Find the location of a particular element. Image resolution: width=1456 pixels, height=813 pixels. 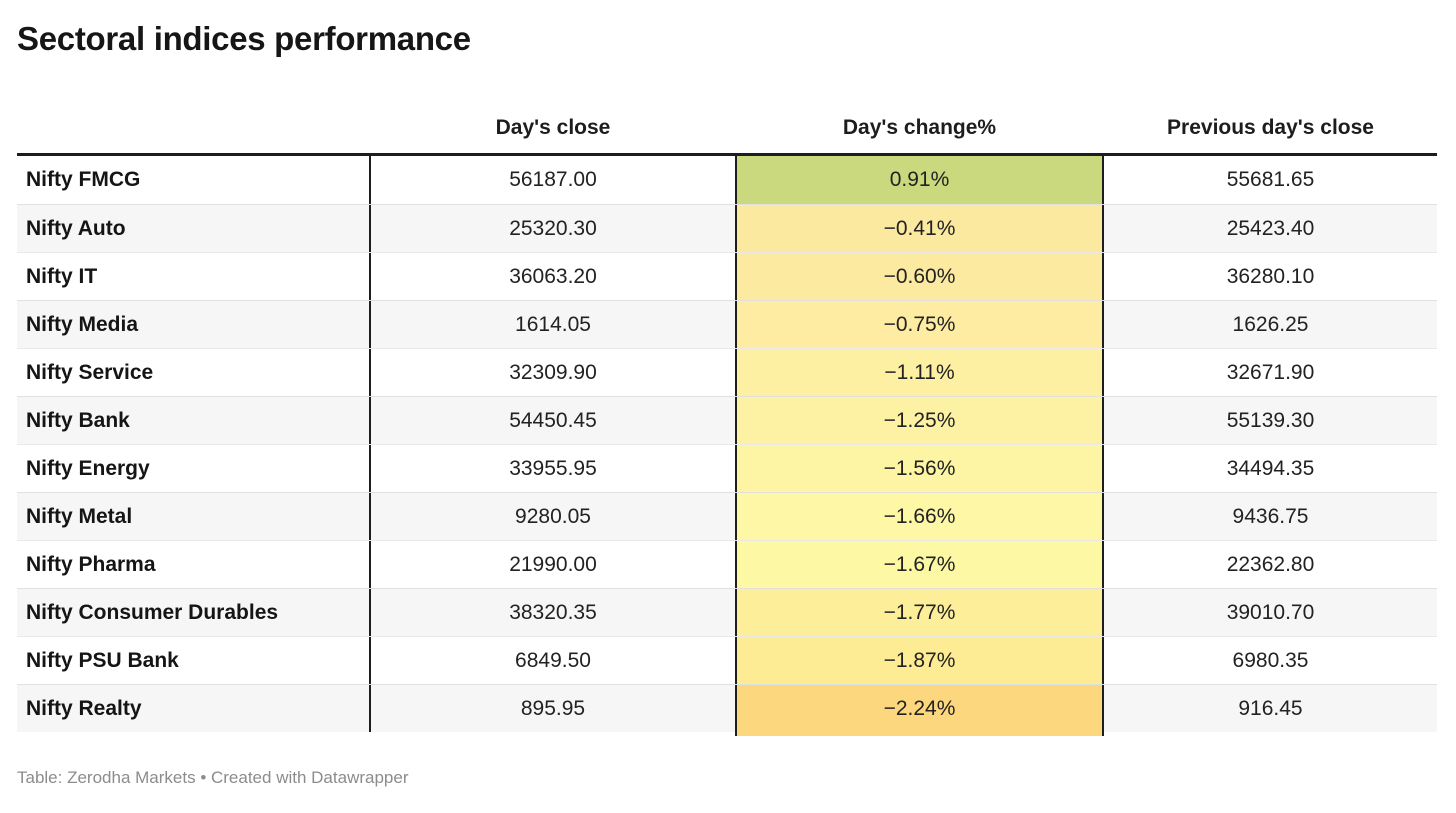

days-change-cell: −0.75% is located at coordinates (919, 324).